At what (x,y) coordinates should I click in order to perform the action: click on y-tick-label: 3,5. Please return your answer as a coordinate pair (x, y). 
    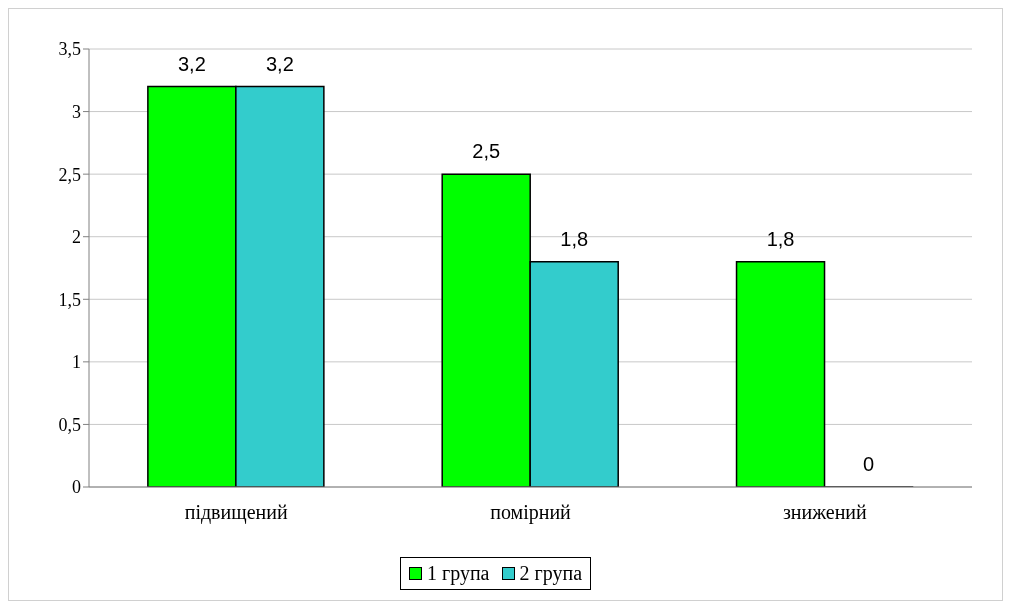
    Looking at the image, I should click on (69, 49).